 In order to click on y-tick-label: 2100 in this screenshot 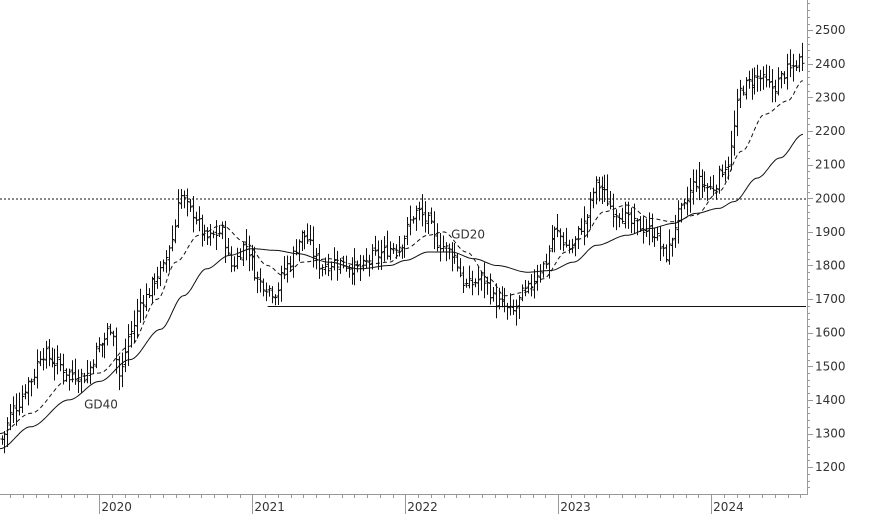, I will do `click(830, 165)`.